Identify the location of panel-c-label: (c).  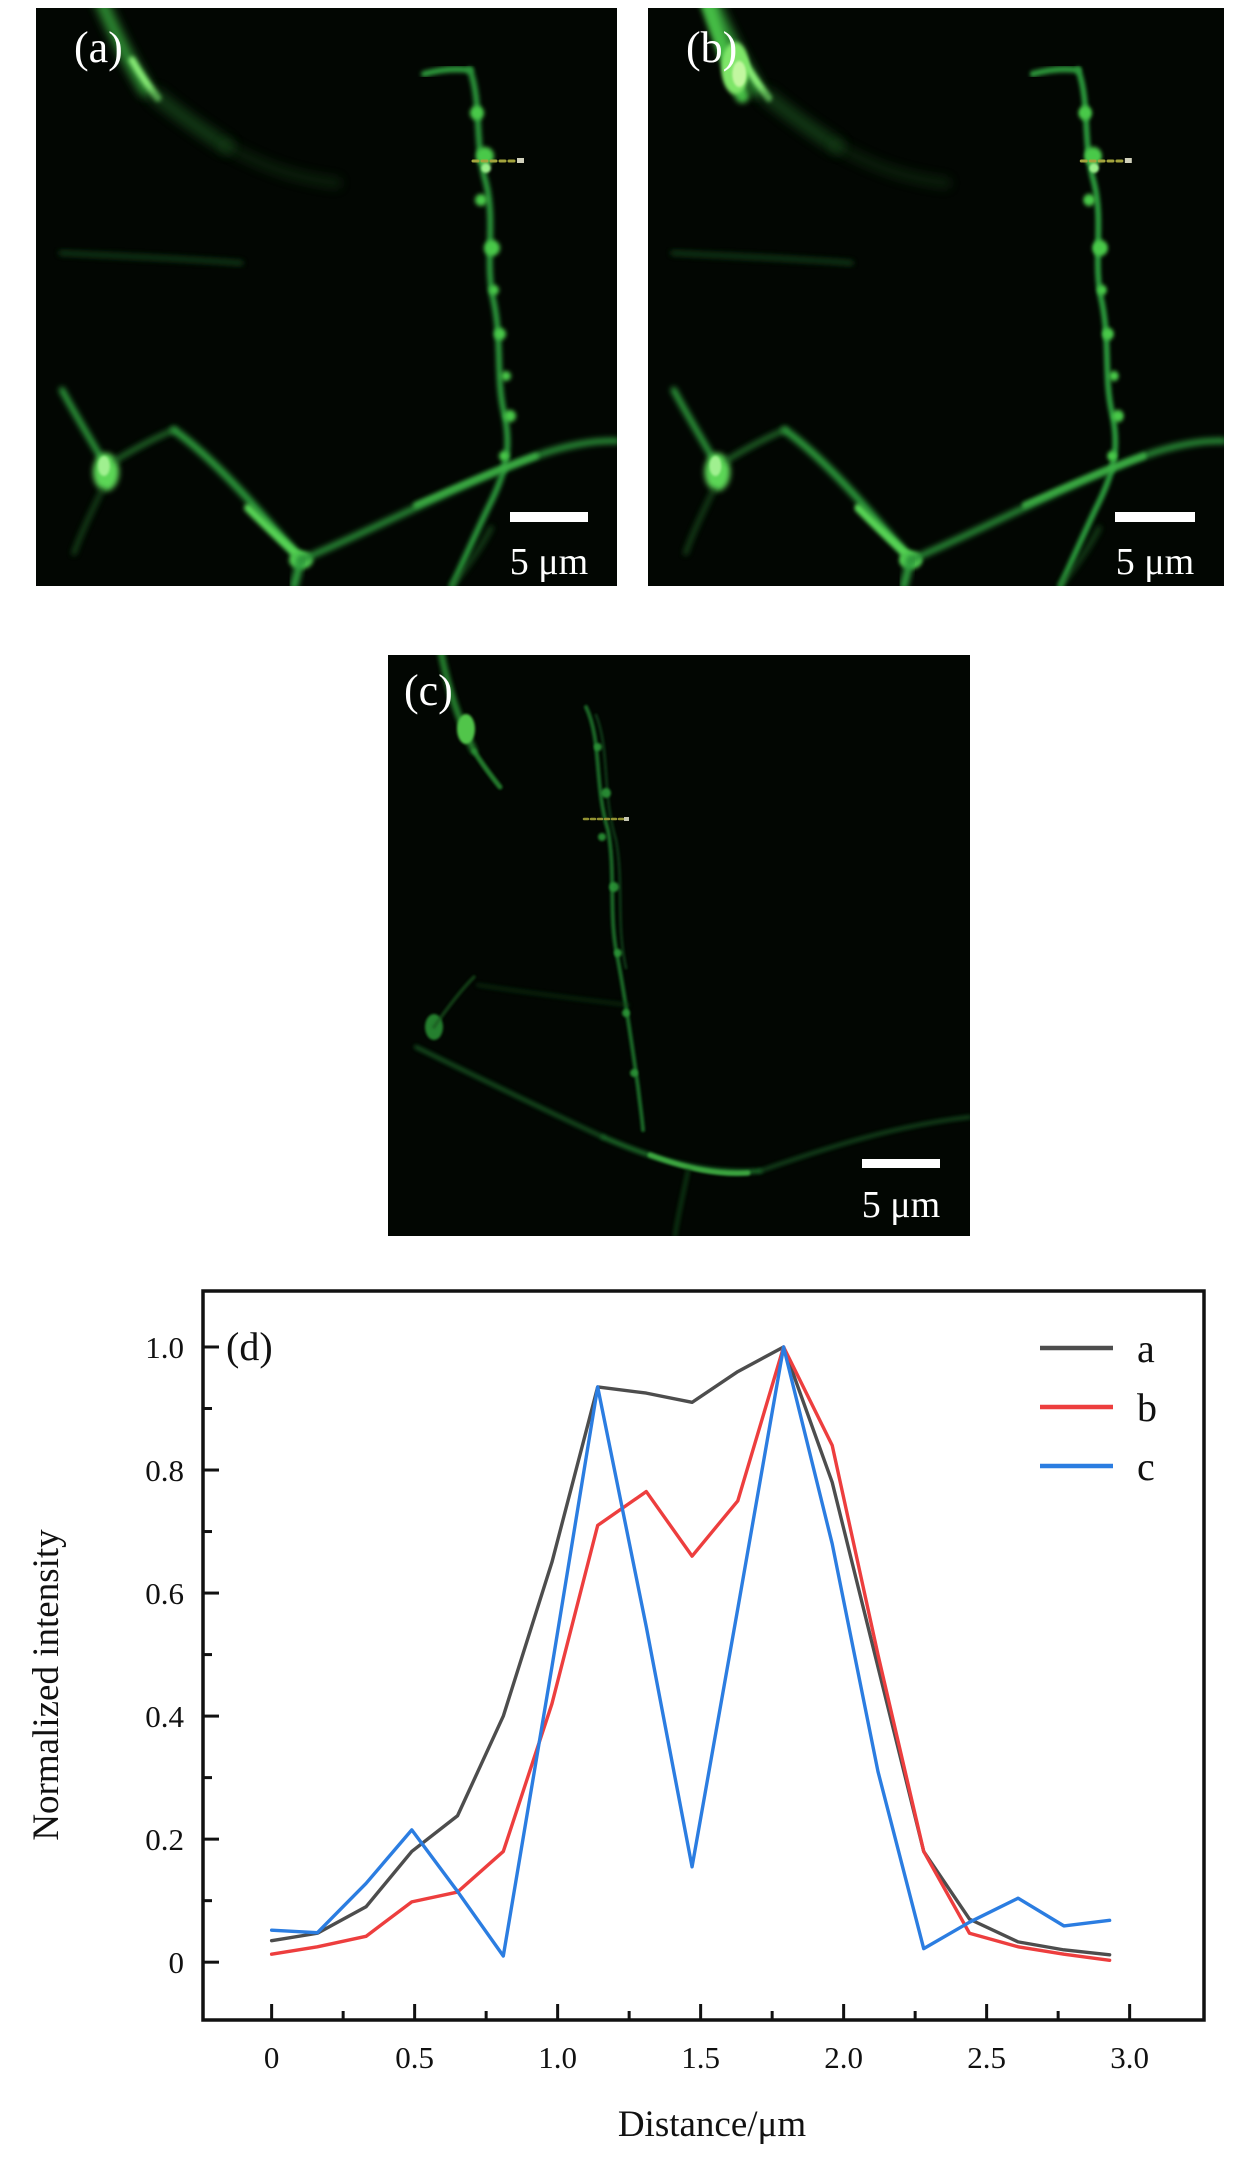
(428, 690).